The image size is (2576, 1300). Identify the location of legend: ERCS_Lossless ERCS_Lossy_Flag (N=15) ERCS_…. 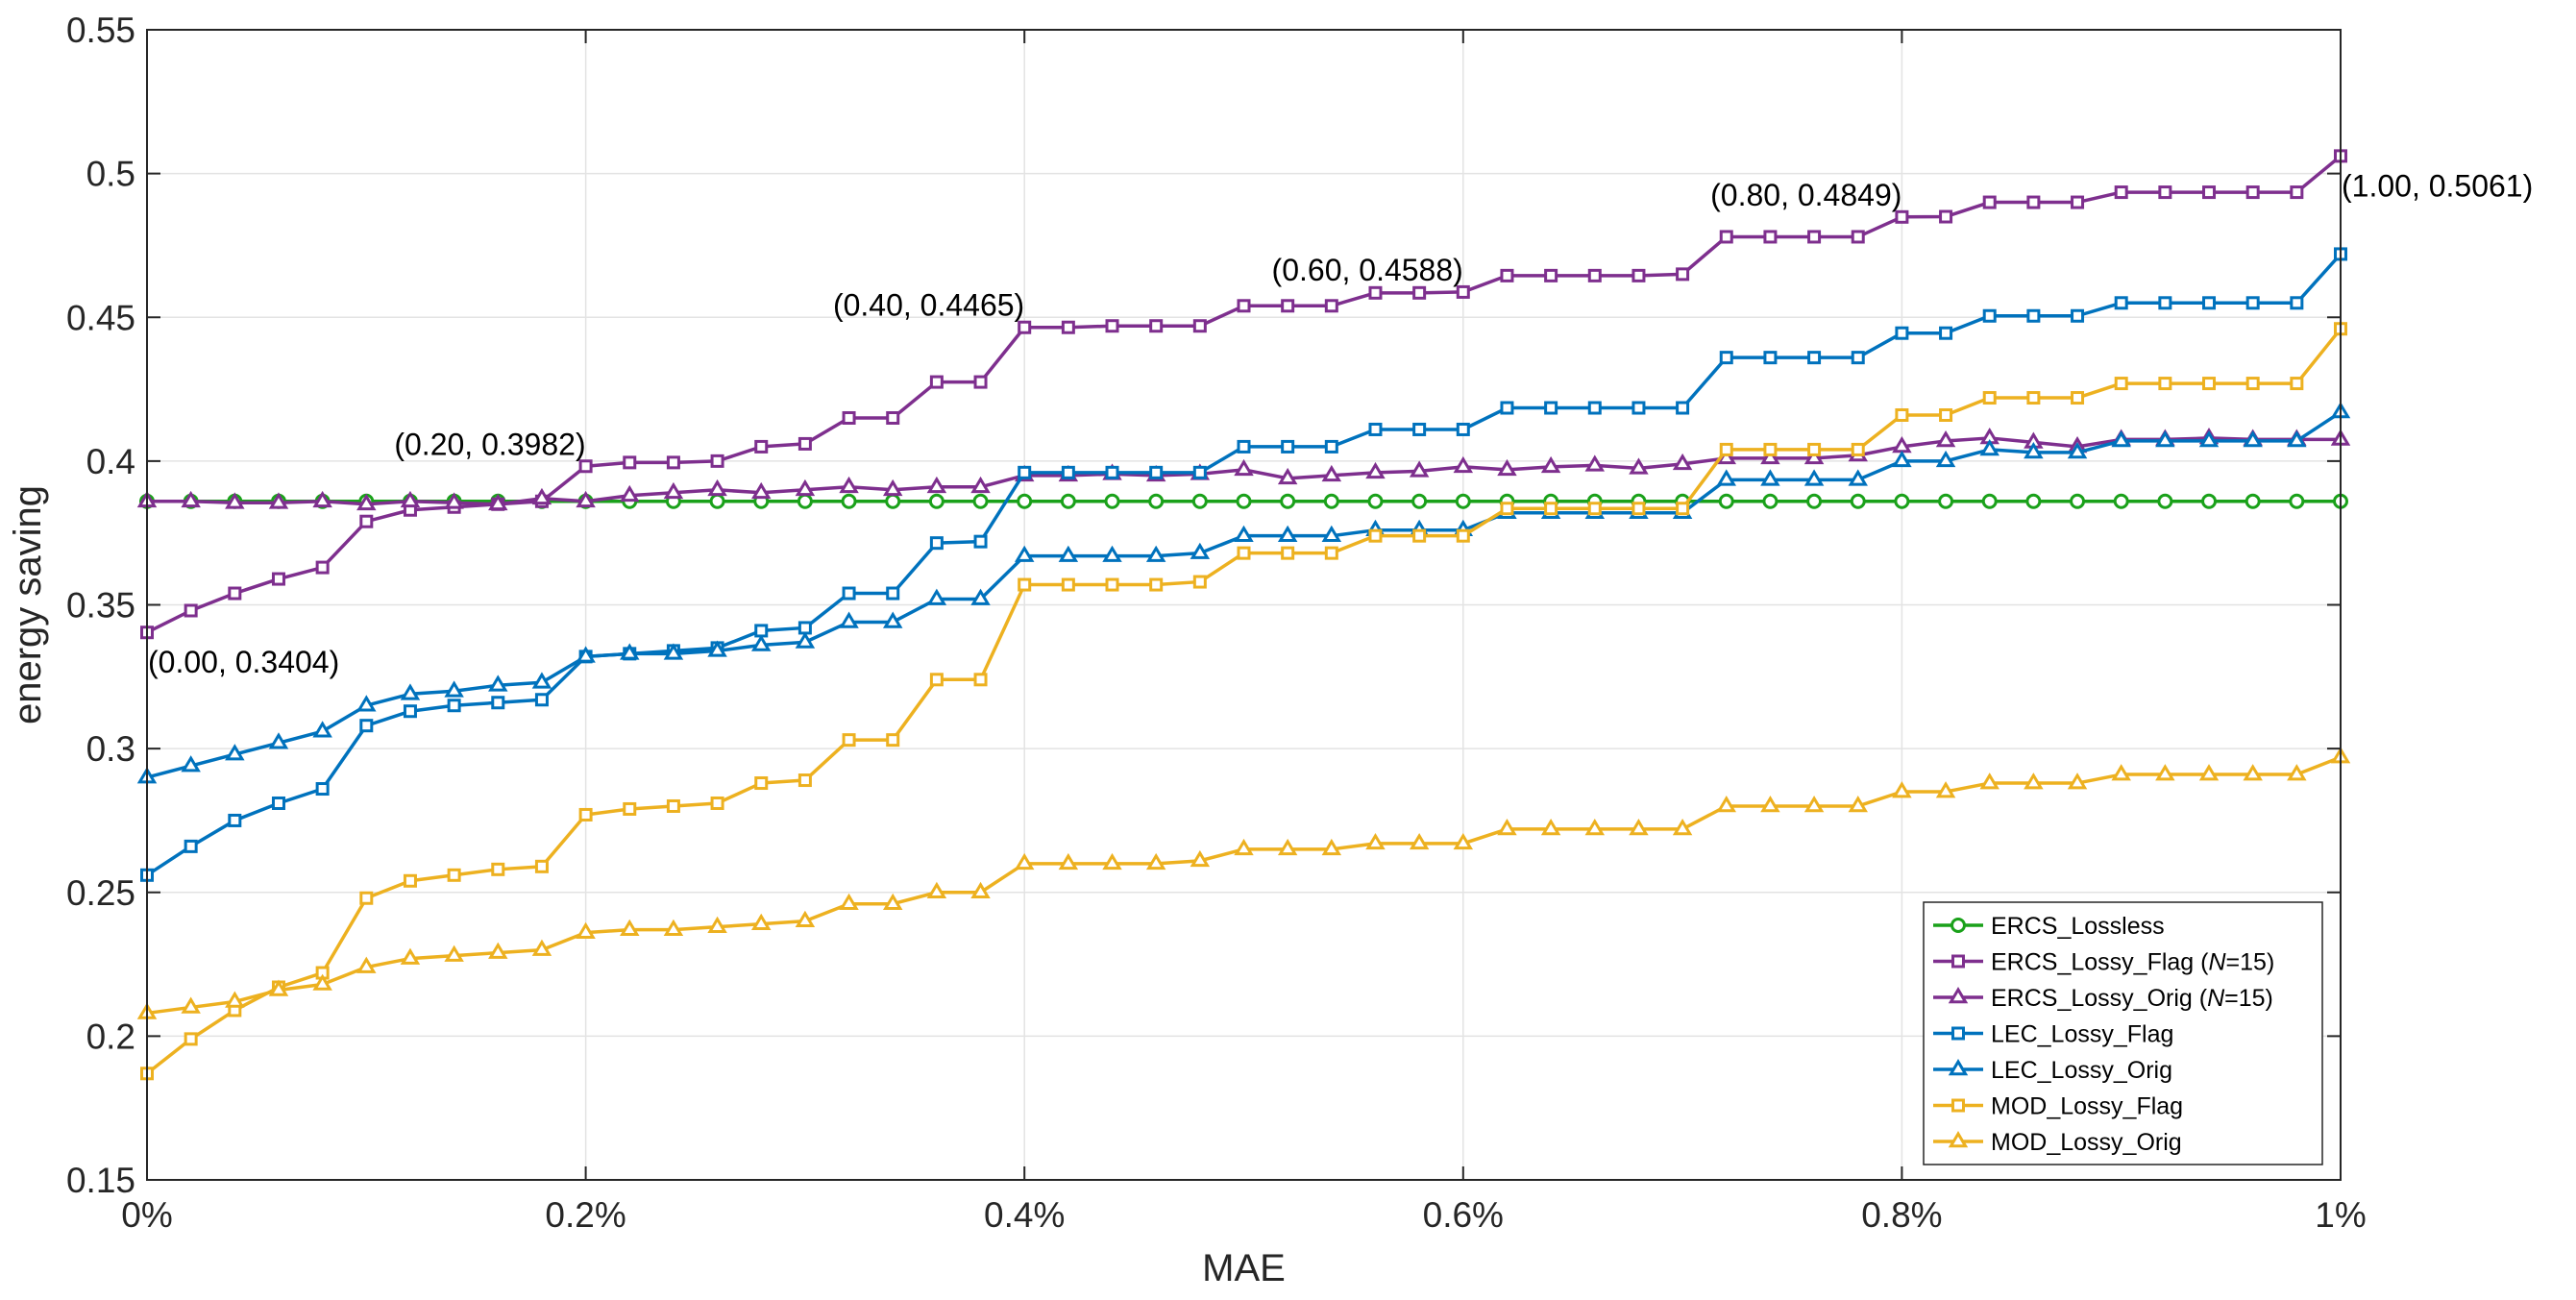
(2123, 1033).